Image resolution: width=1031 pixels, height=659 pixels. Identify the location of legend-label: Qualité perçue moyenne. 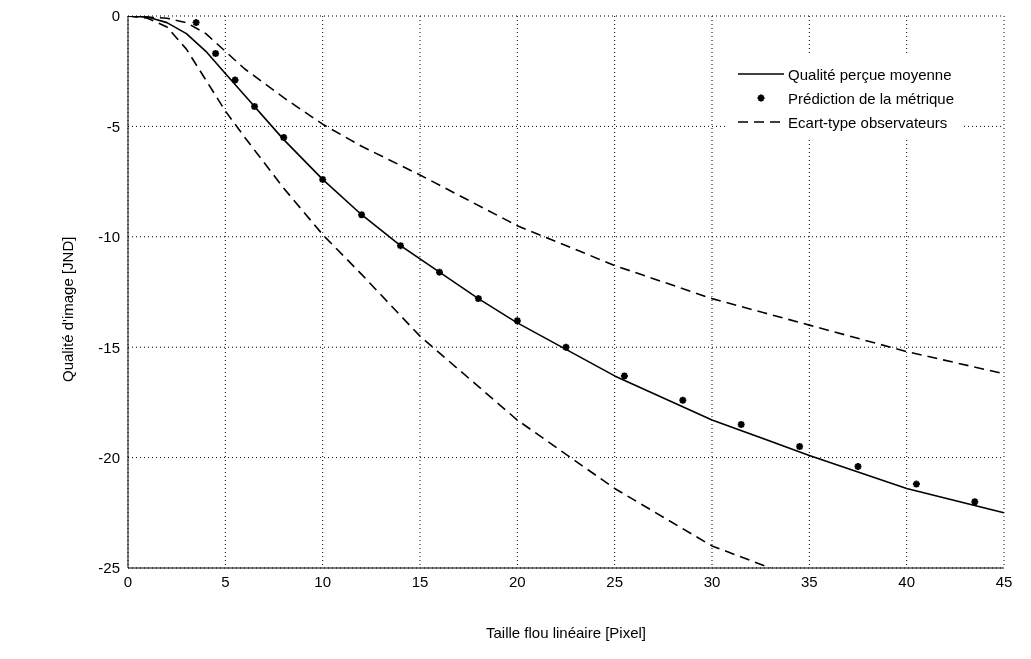
(870, 74).